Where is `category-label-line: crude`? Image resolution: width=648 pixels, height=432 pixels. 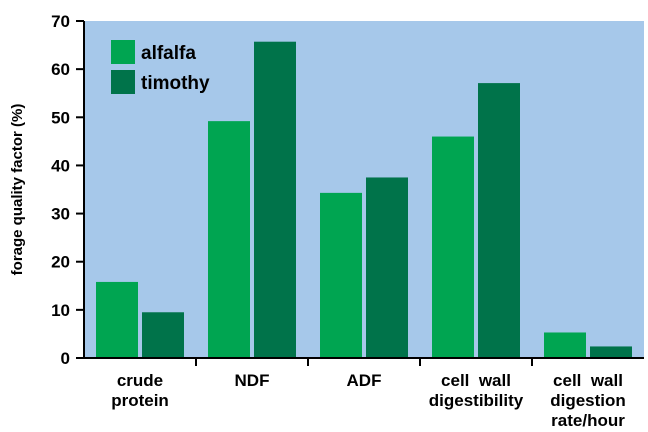
category-label-line: crude is located at coordinates (140, 380).